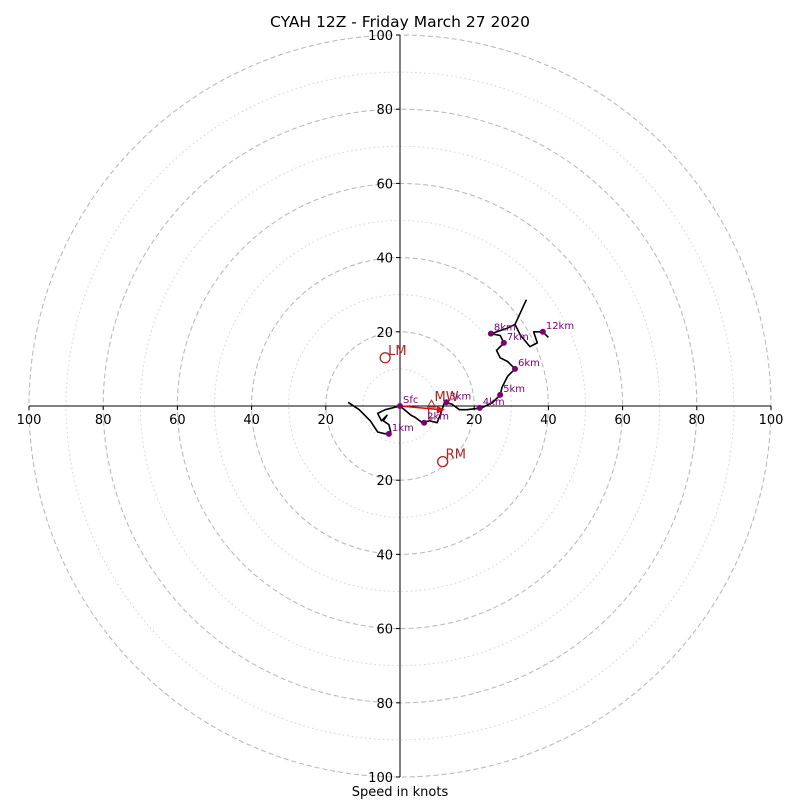 This screenshot has width=800, height=800. Describe the element at coordinates (403, 428) in the screenshot. I see `height-marker-label: 1km` at that location.